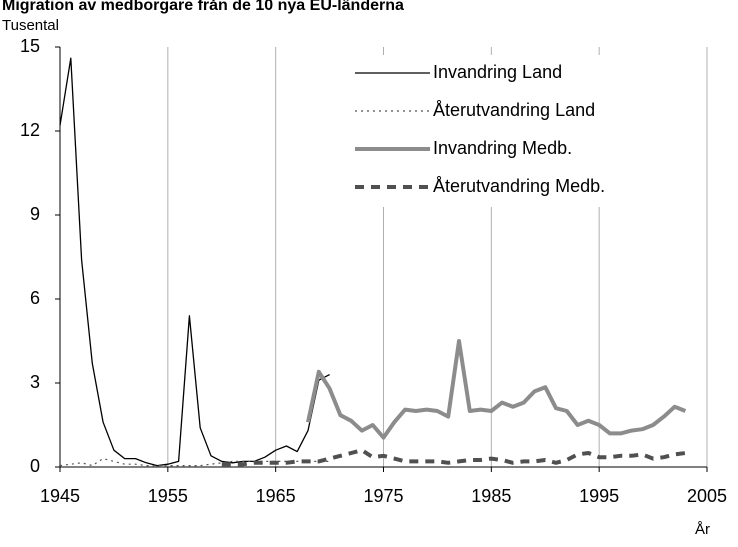 Image resolution: width=738 pixels, height=547 pixels. I want to click on legend-background, so click(522, 131).